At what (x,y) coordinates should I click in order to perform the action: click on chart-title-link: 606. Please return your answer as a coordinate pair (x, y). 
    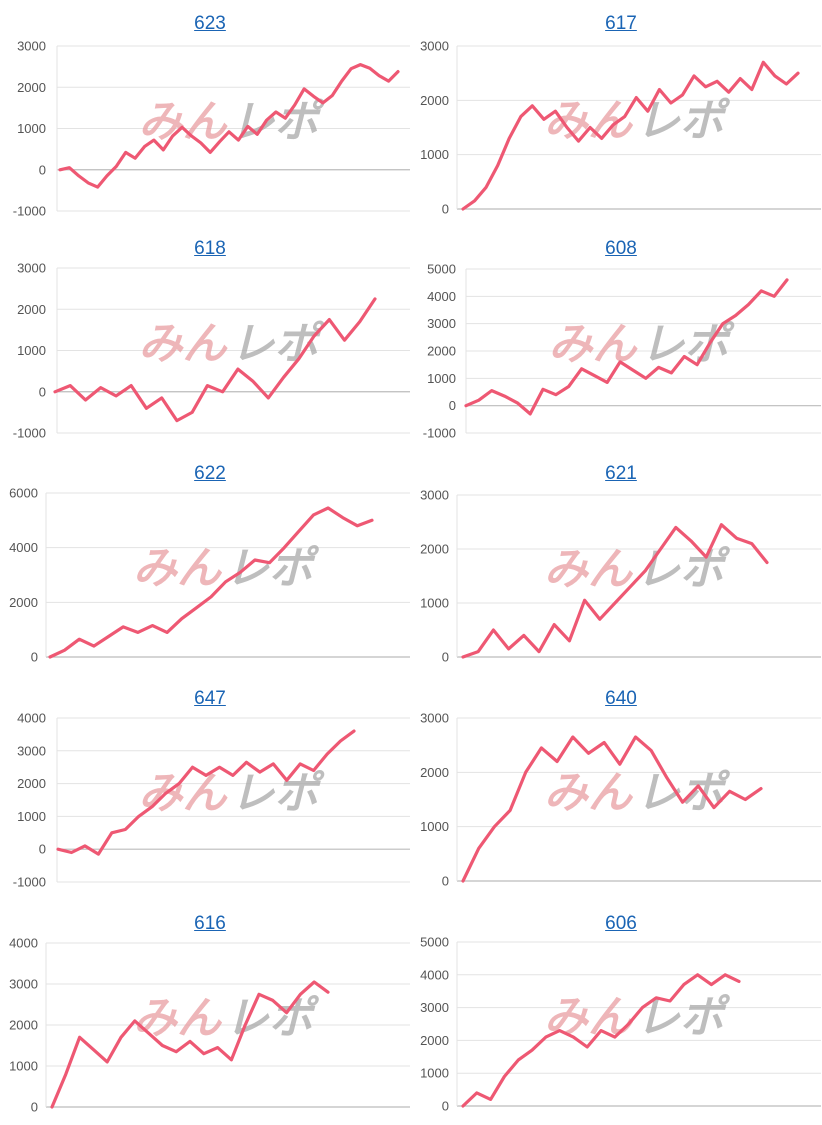
    Looking at the image, I should click on (621, 923).